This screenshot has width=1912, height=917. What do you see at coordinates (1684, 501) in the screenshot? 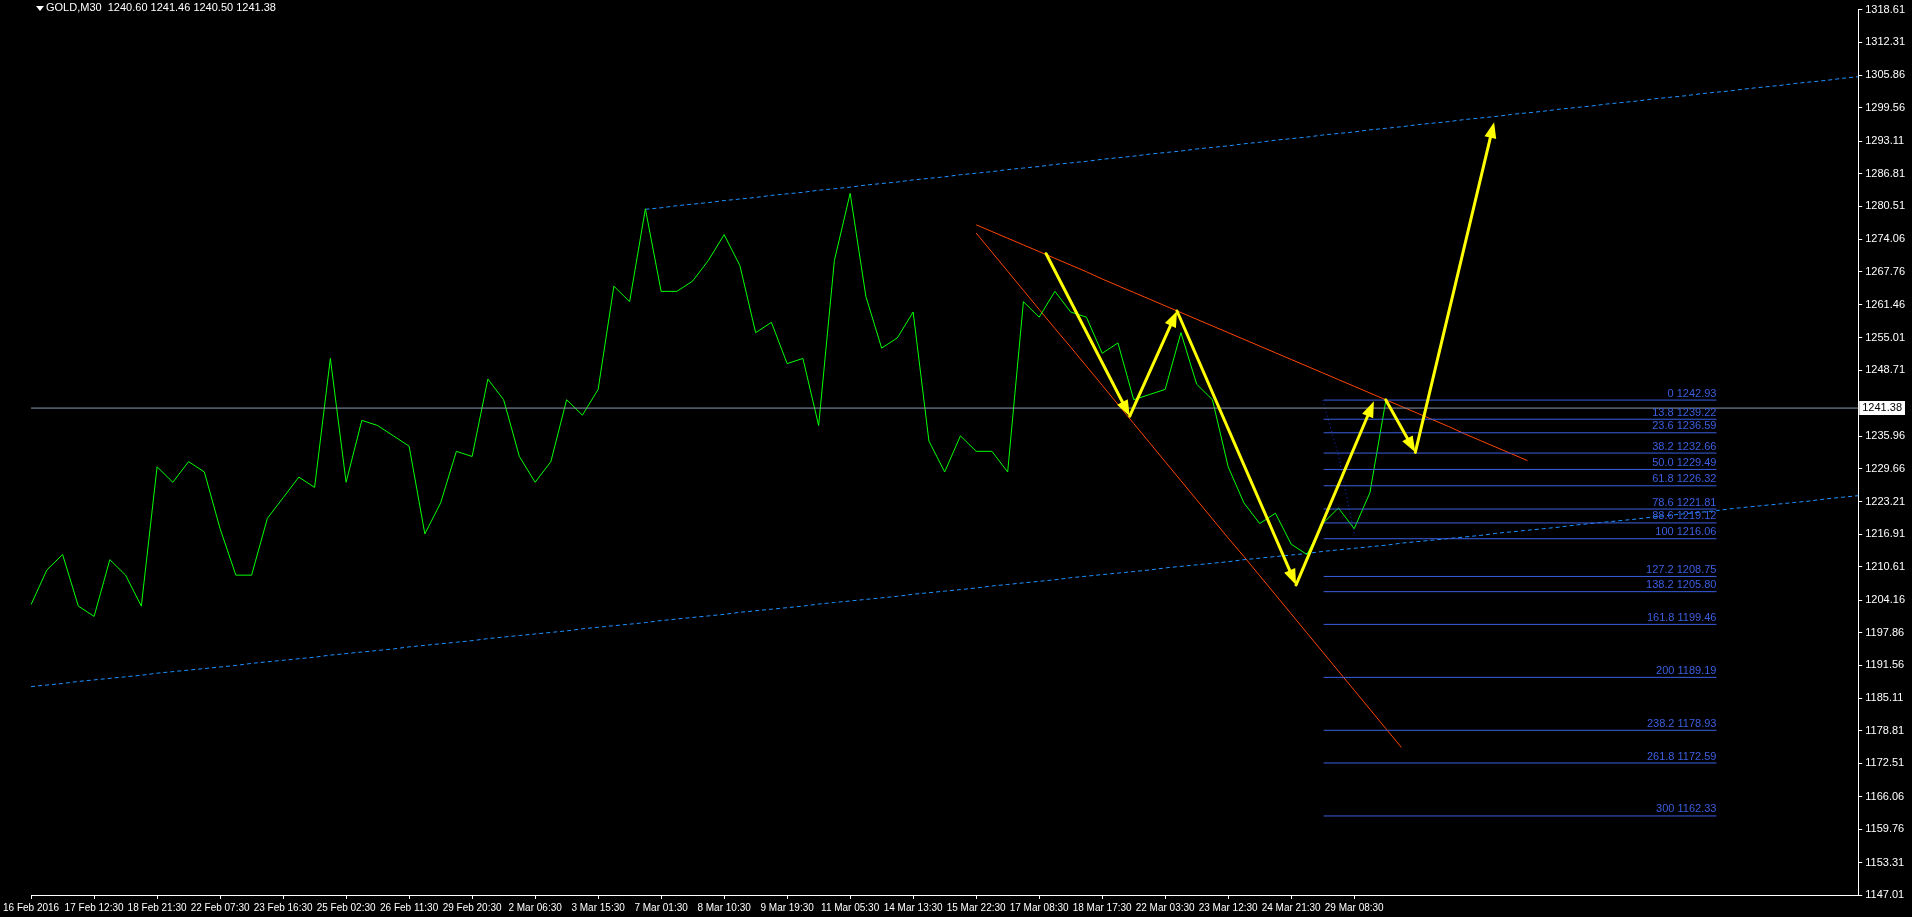
I see `ref-line-label: 78.6 1221.81` at bounding box center [1684, 501].